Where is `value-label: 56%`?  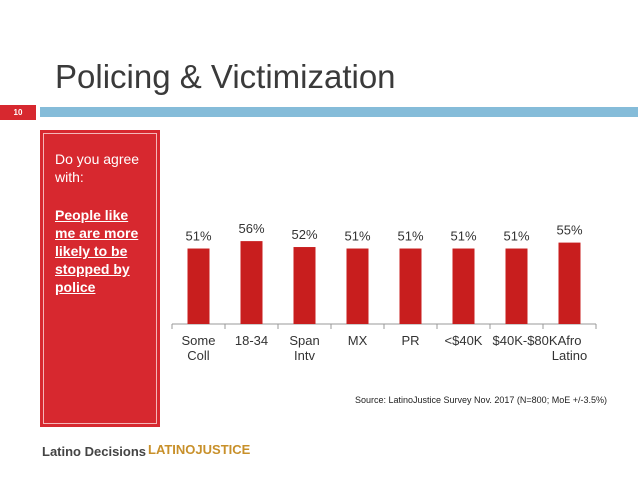
value-label: 56% is located at coordinates (251, 228).